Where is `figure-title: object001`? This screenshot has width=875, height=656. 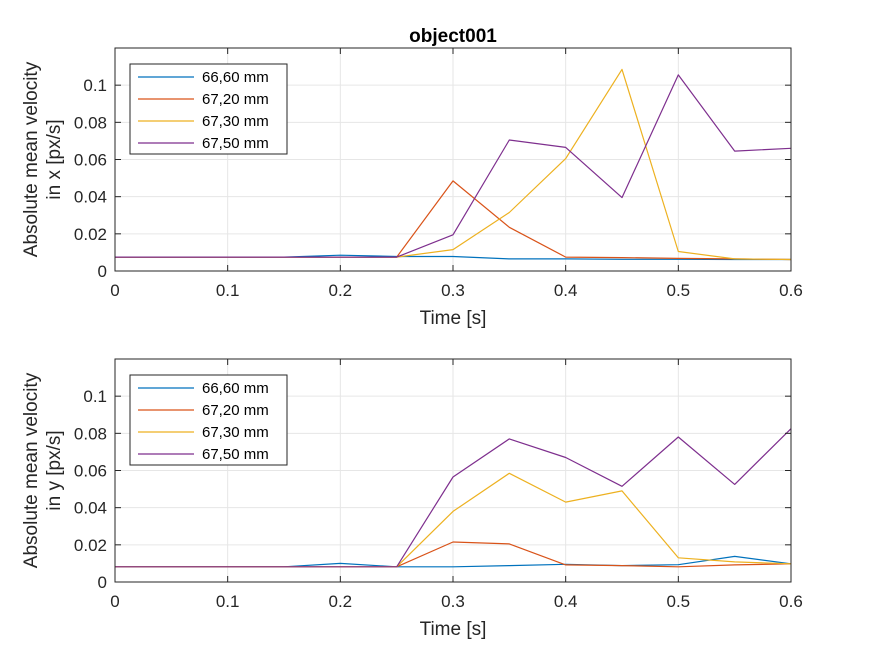
figure-title: object001 is located at coordinates (453, 36).